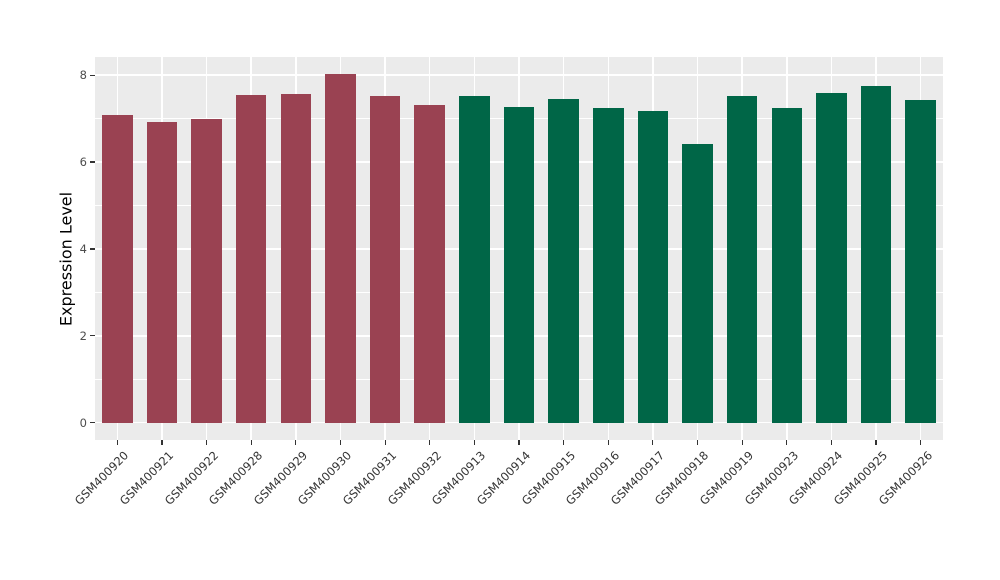 The image size is (1000, 580). Describe the element at coordinates (742, 259) in the screenshot. I see `bar-GSM400919` at that location.